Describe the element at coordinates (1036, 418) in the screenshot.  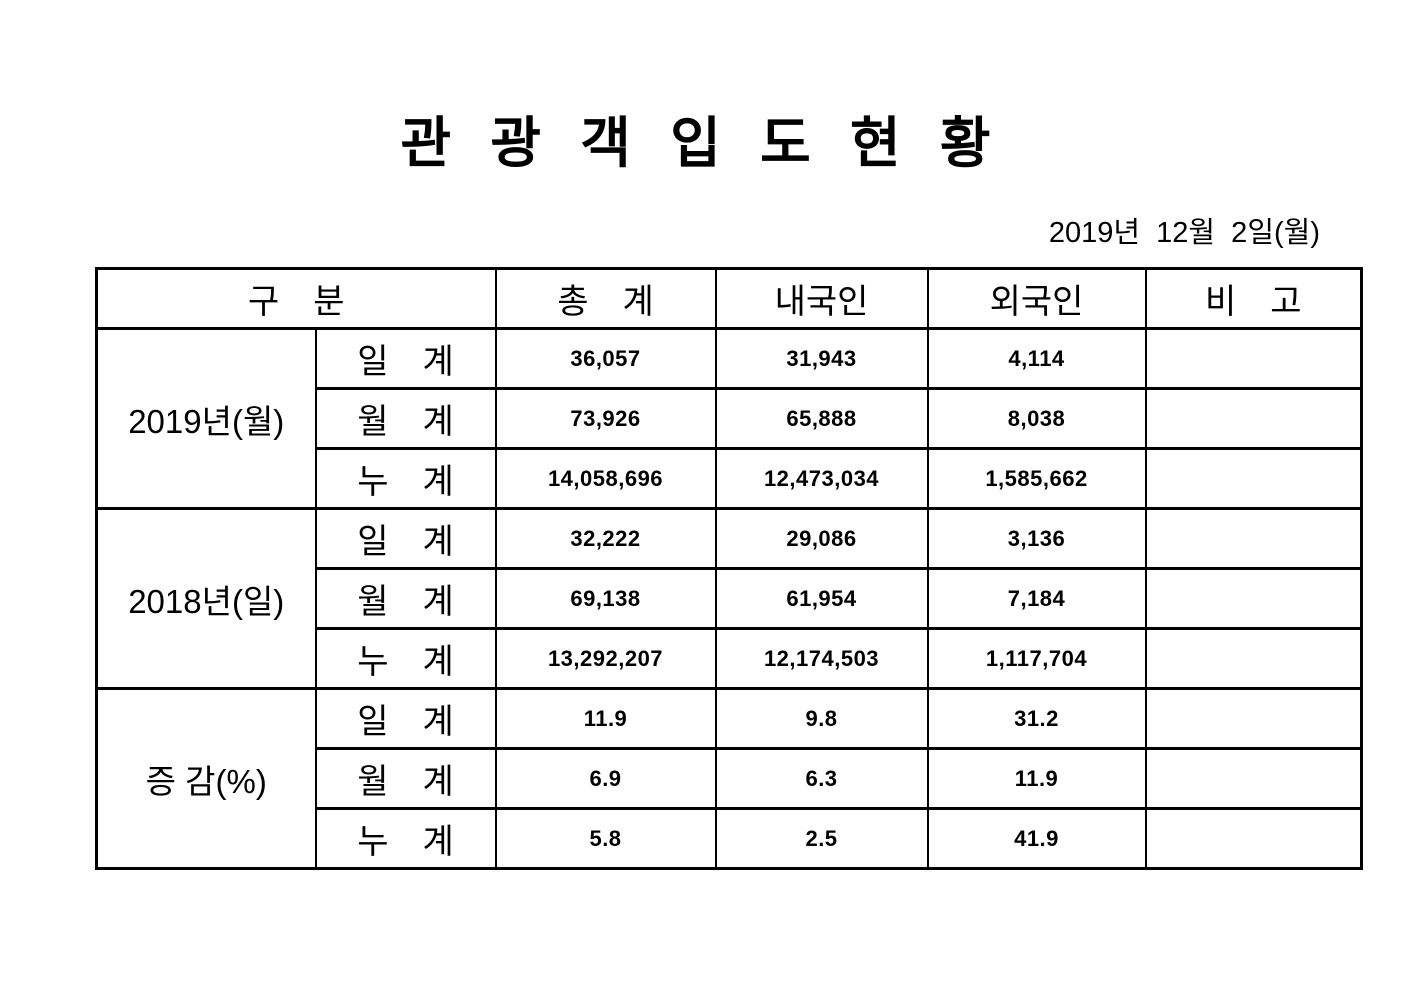
I see `value-cell-foreign: 8,038` at that location.